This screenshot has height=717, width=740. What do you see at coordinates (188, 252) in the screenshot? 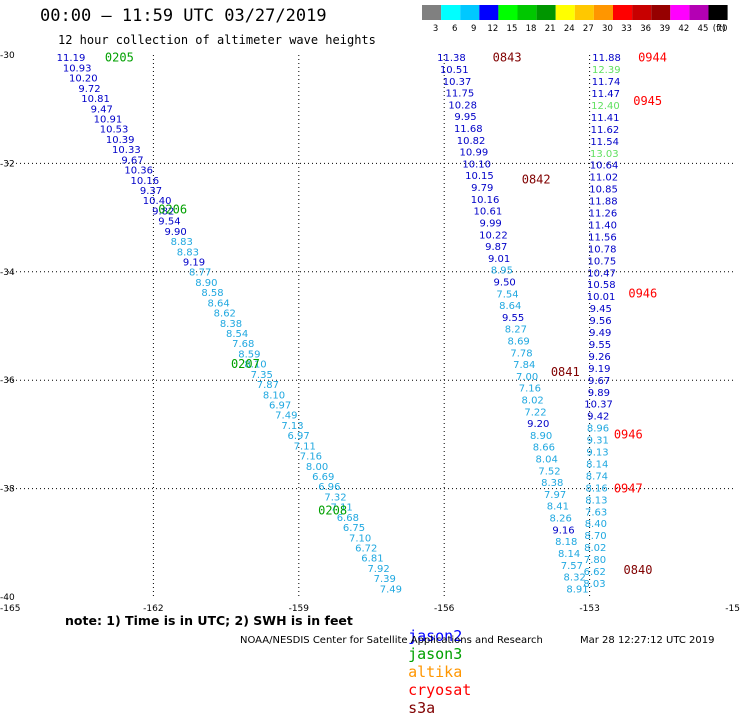
I see `wave-height-value: 8.83` at bounding box center [188, 252].